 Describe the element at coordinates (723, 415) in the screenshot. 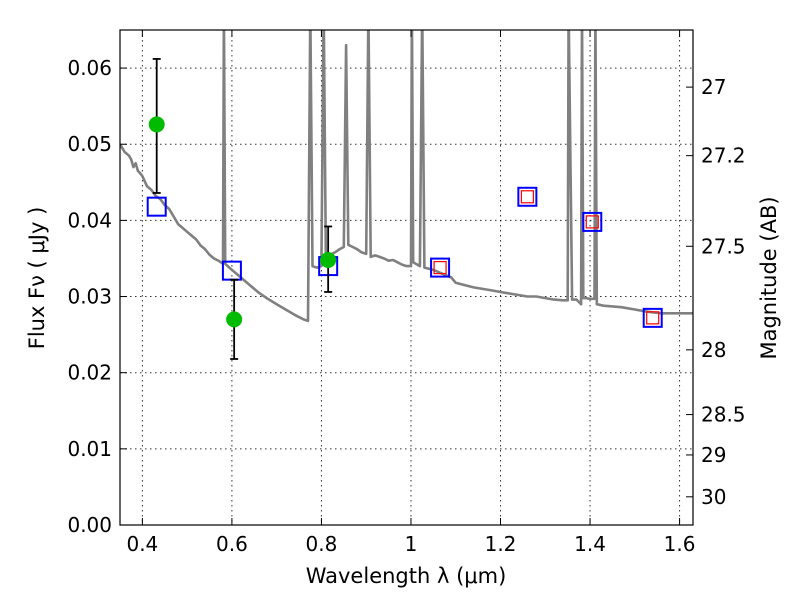

I see `y2-tick-label: 28.5` at that location.